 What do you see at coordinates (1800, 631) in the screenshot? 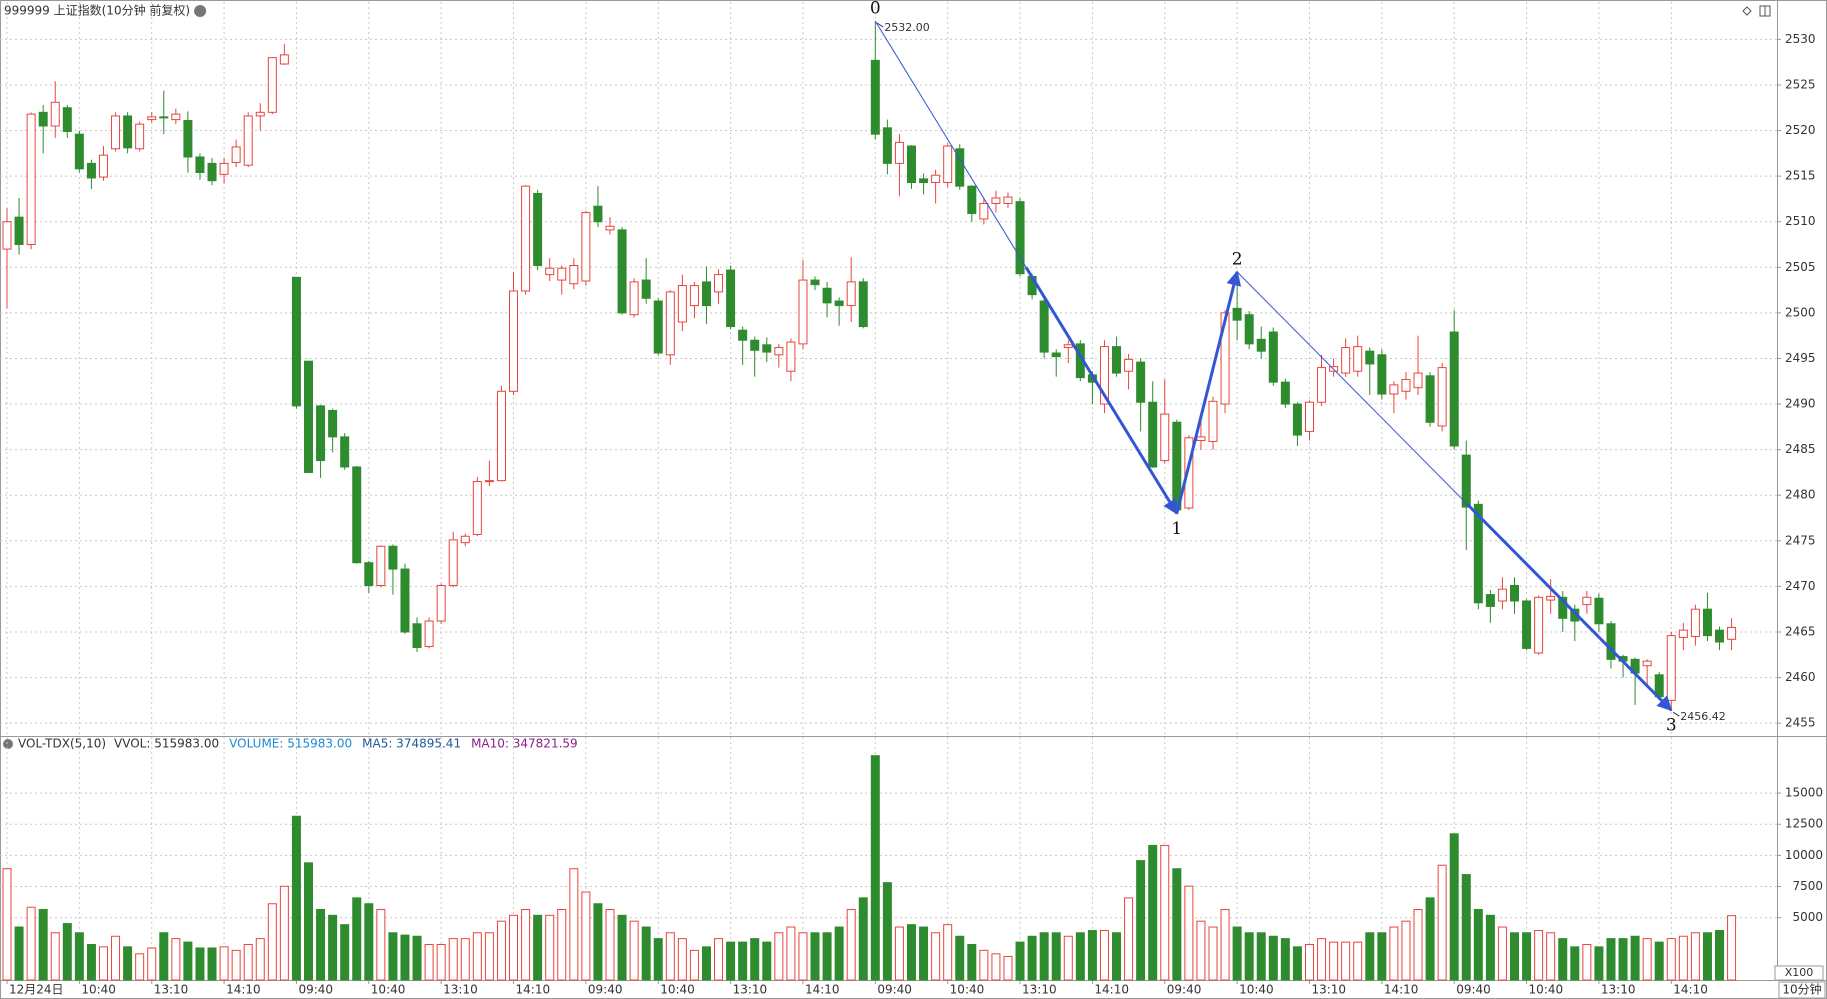
I see `y-tick-label: 2465` at bounding box center [1800, 631].